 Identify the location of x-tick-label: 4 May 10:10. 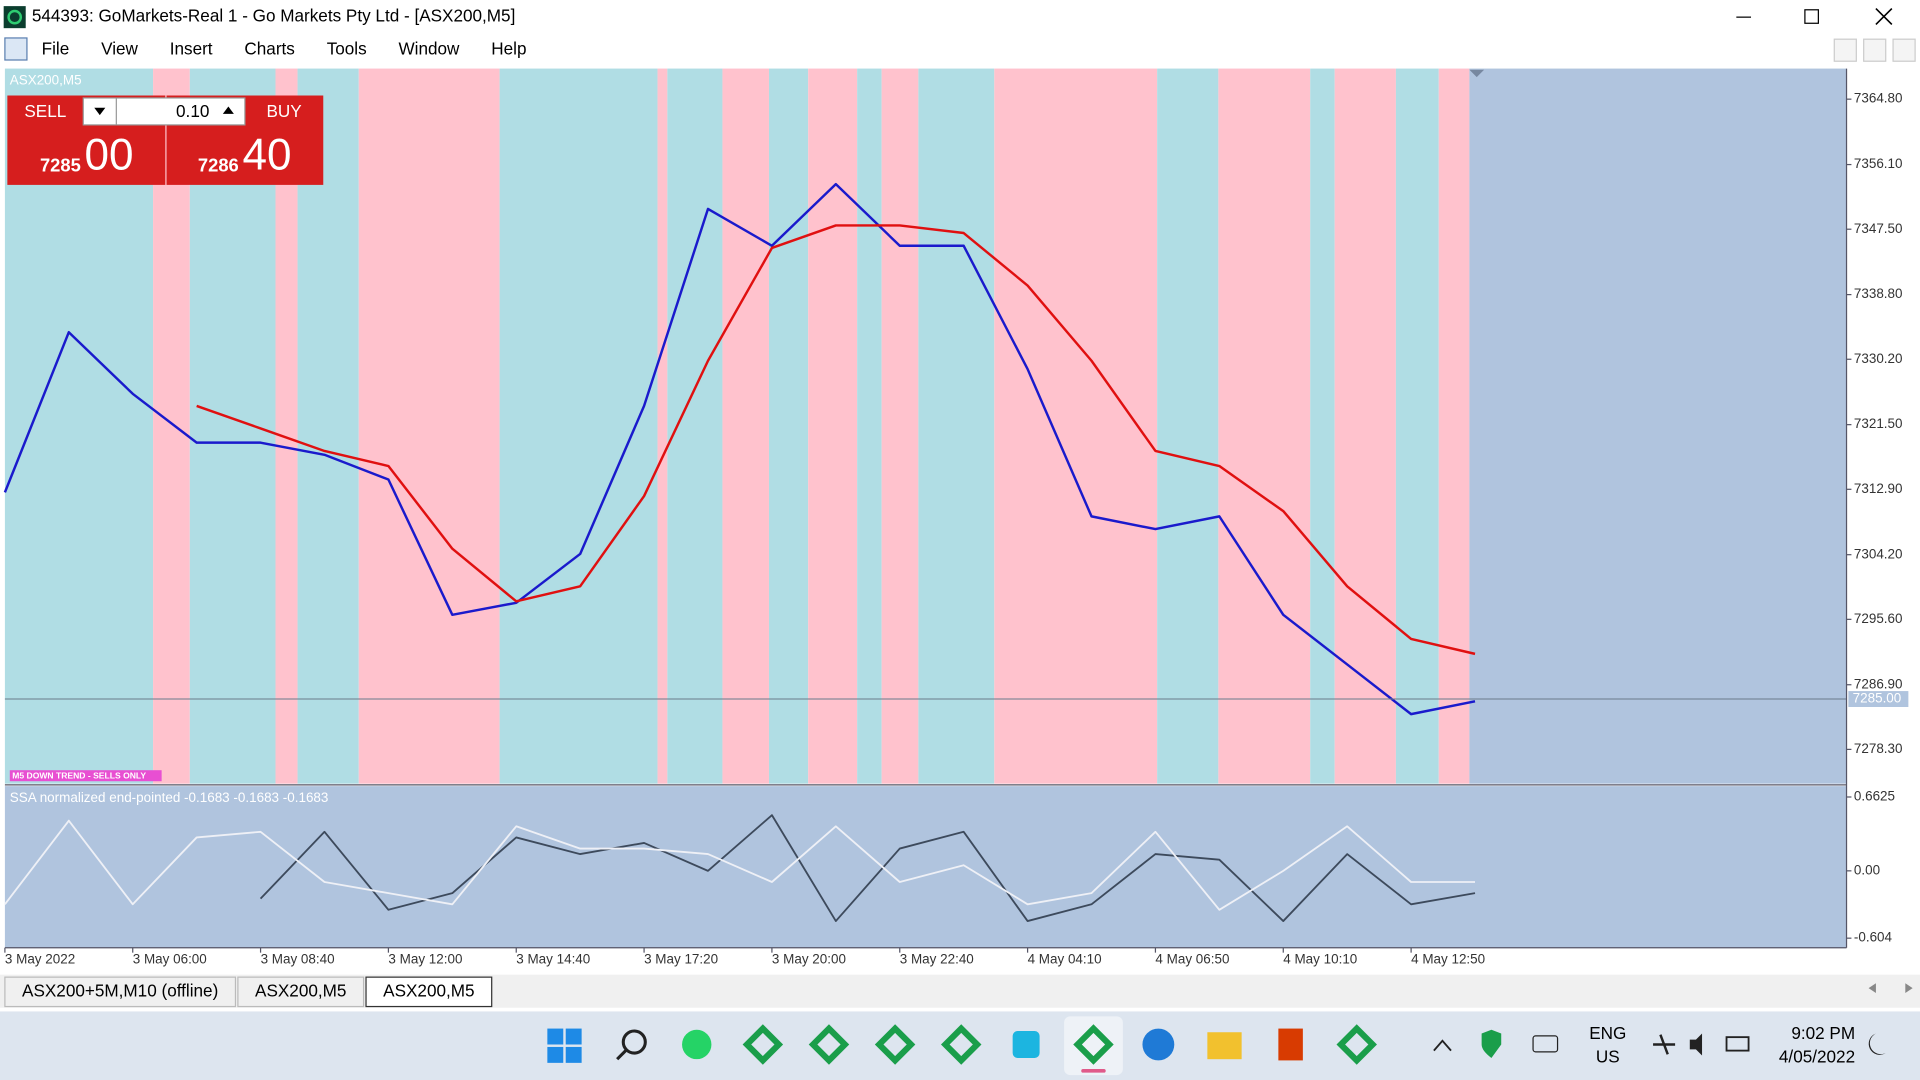
(1320, 959).